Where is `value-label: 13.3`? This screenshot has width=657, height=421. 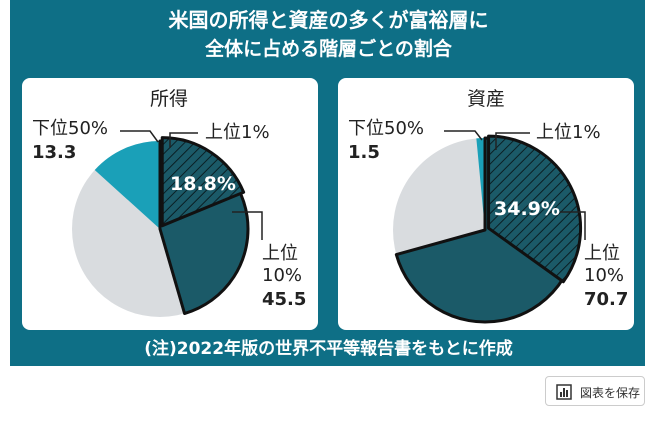
value-label: 13.3 is located at coordinates (54, 152).